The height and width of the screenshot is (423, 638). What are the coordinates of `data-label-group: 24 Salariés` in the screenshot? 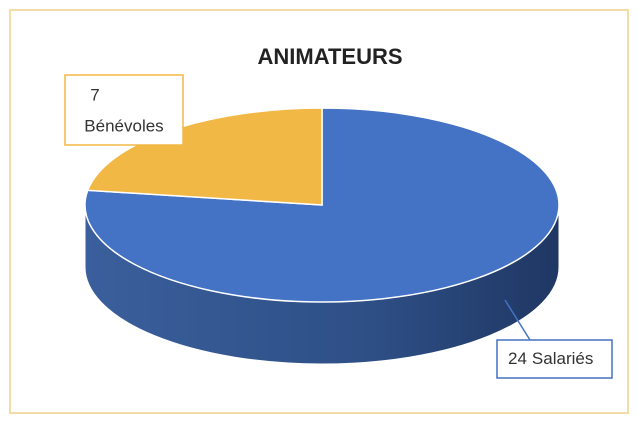 It's located at (550, 358).